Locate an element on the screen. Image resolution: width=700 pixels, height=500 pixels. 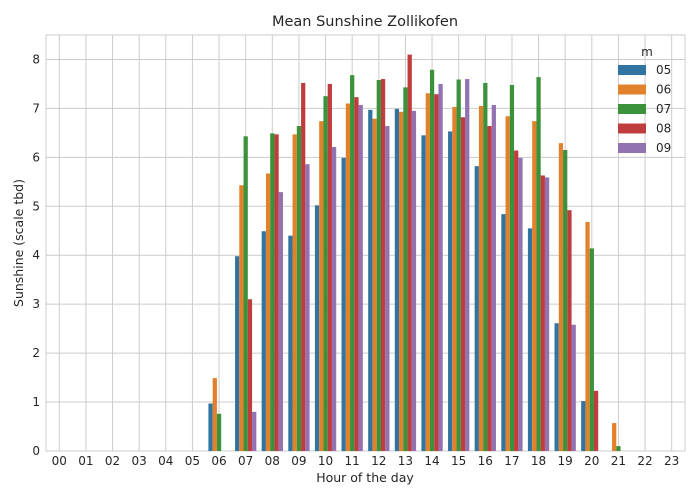
x-tick-label: 10 is located at coordinates (325, 461).